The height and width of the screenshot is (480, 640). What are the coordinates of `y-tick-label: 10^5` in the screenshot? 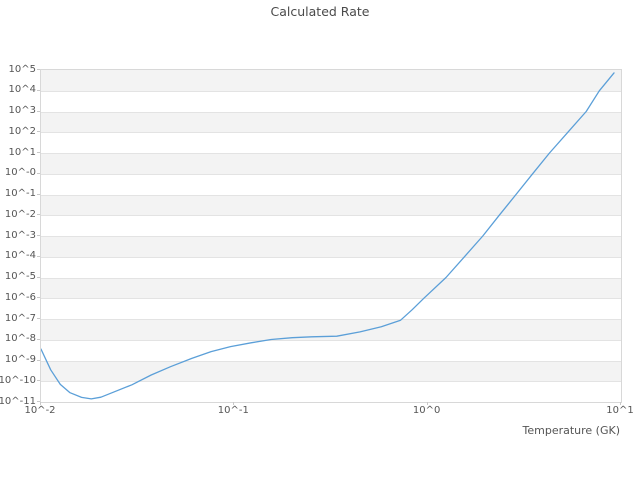 It's located at (22, 69).